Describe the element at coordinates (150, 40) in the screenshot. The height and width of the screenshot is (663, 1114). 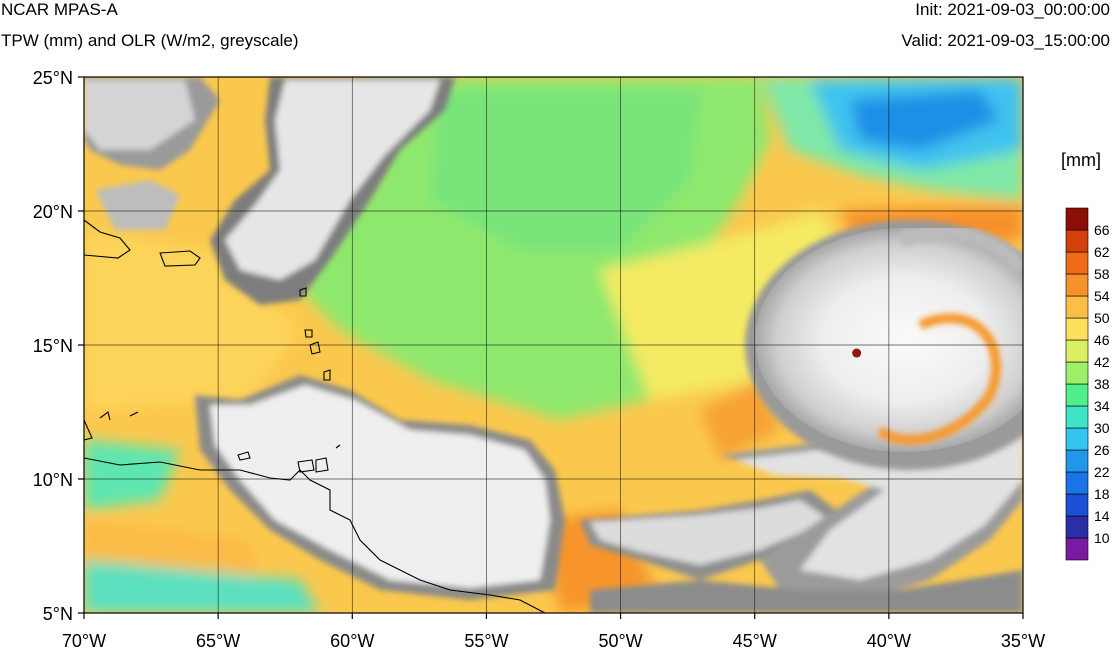
I see `field-subtitle: TPW (mm) and OLR (W/m2, greyscale)` at that location.